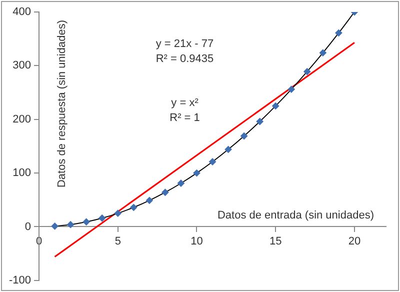 Image resolution: width=400 pixels, height=292 pixels. What do you see at coordinates (22, 66) in the screenshot?
I see `y-tick-label: 300` at bounding box center [22, 66].